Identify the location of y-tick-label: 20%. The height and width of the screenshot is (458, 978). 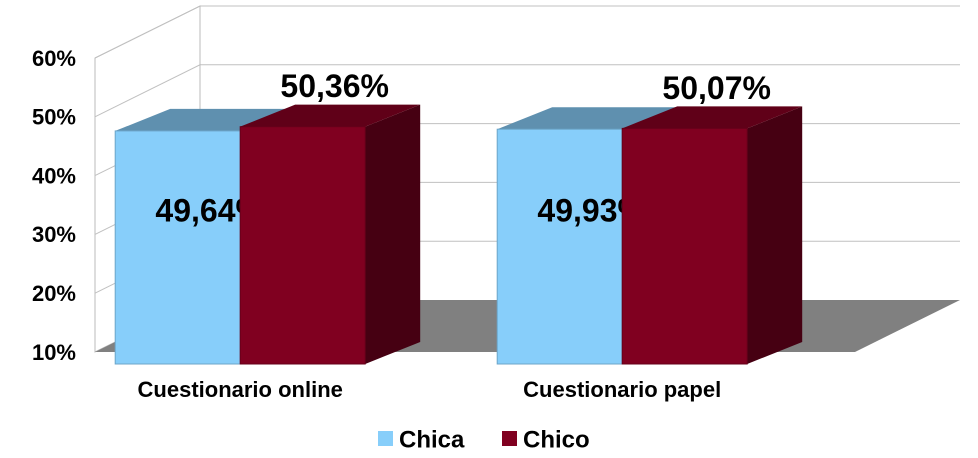
(54, 293).